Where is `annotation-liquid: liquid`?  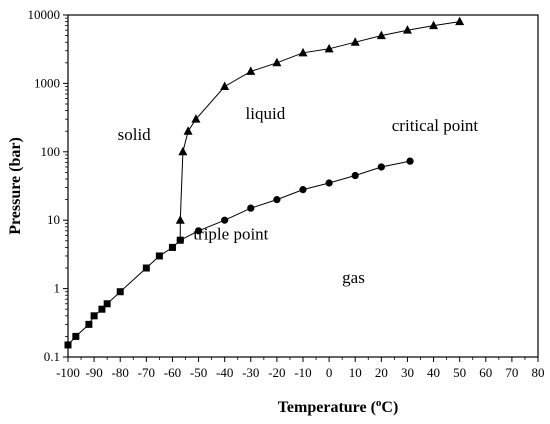
annotation-liquid: liquid is located at coordinates (266, 113).